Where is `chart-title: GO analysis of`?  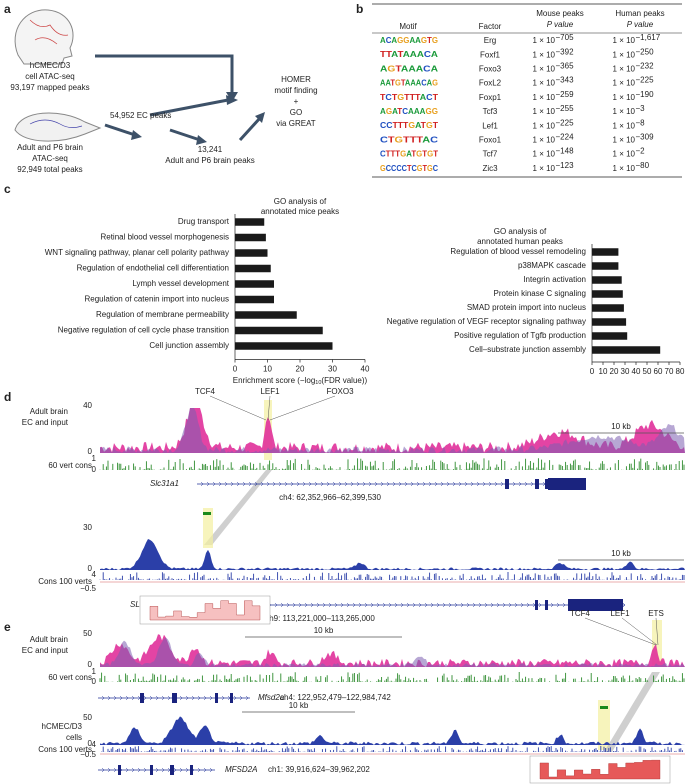 chart-title: GO analysis of is located at coordinates (300, 201).